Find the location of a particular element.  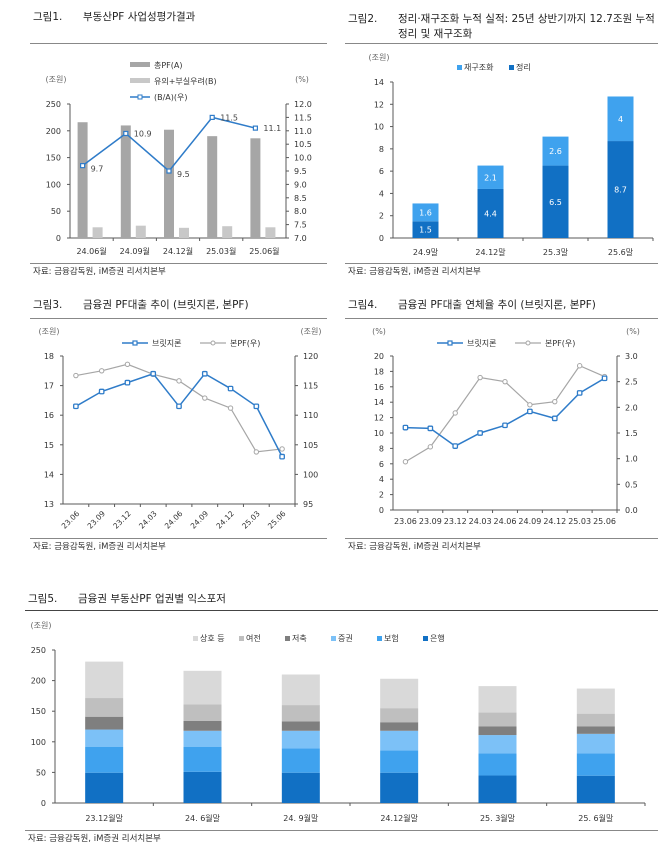

y-tick-label: 6 is located at coordinates (381, 464).